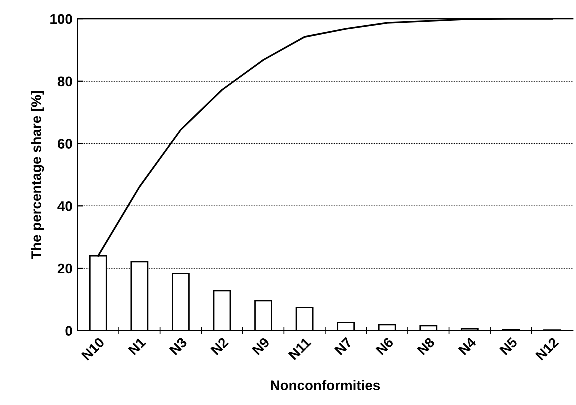 This screenshot has width=576, height=405. I want to click on y-tick-label: 20, so click(65, 269).